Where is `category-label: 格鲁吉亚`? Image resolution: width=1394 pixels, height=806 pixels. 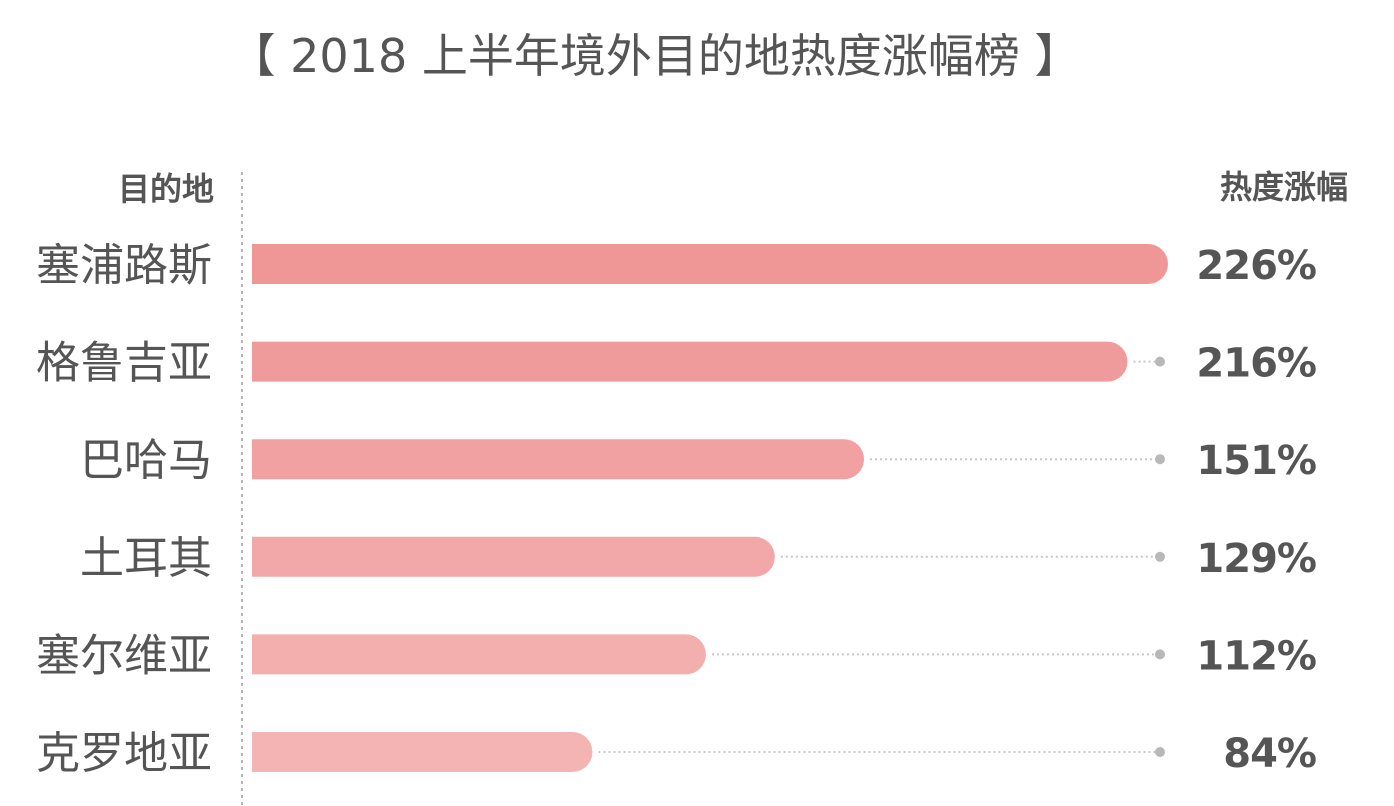 category-label: 格鲁吉亚 is located at coordinates (124, 363).